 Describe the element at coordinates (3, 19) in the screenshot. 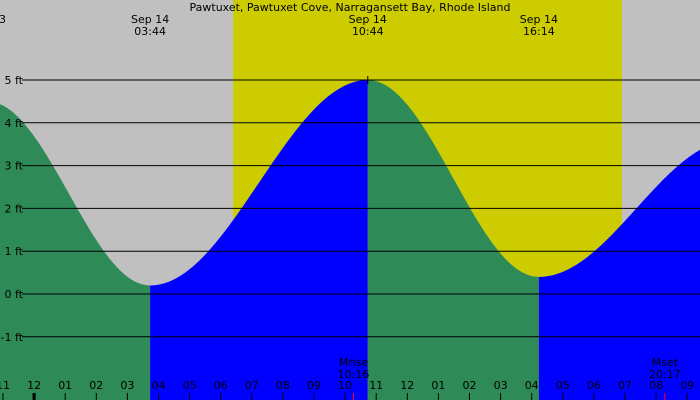

I see `corner-label: 3` at that location.